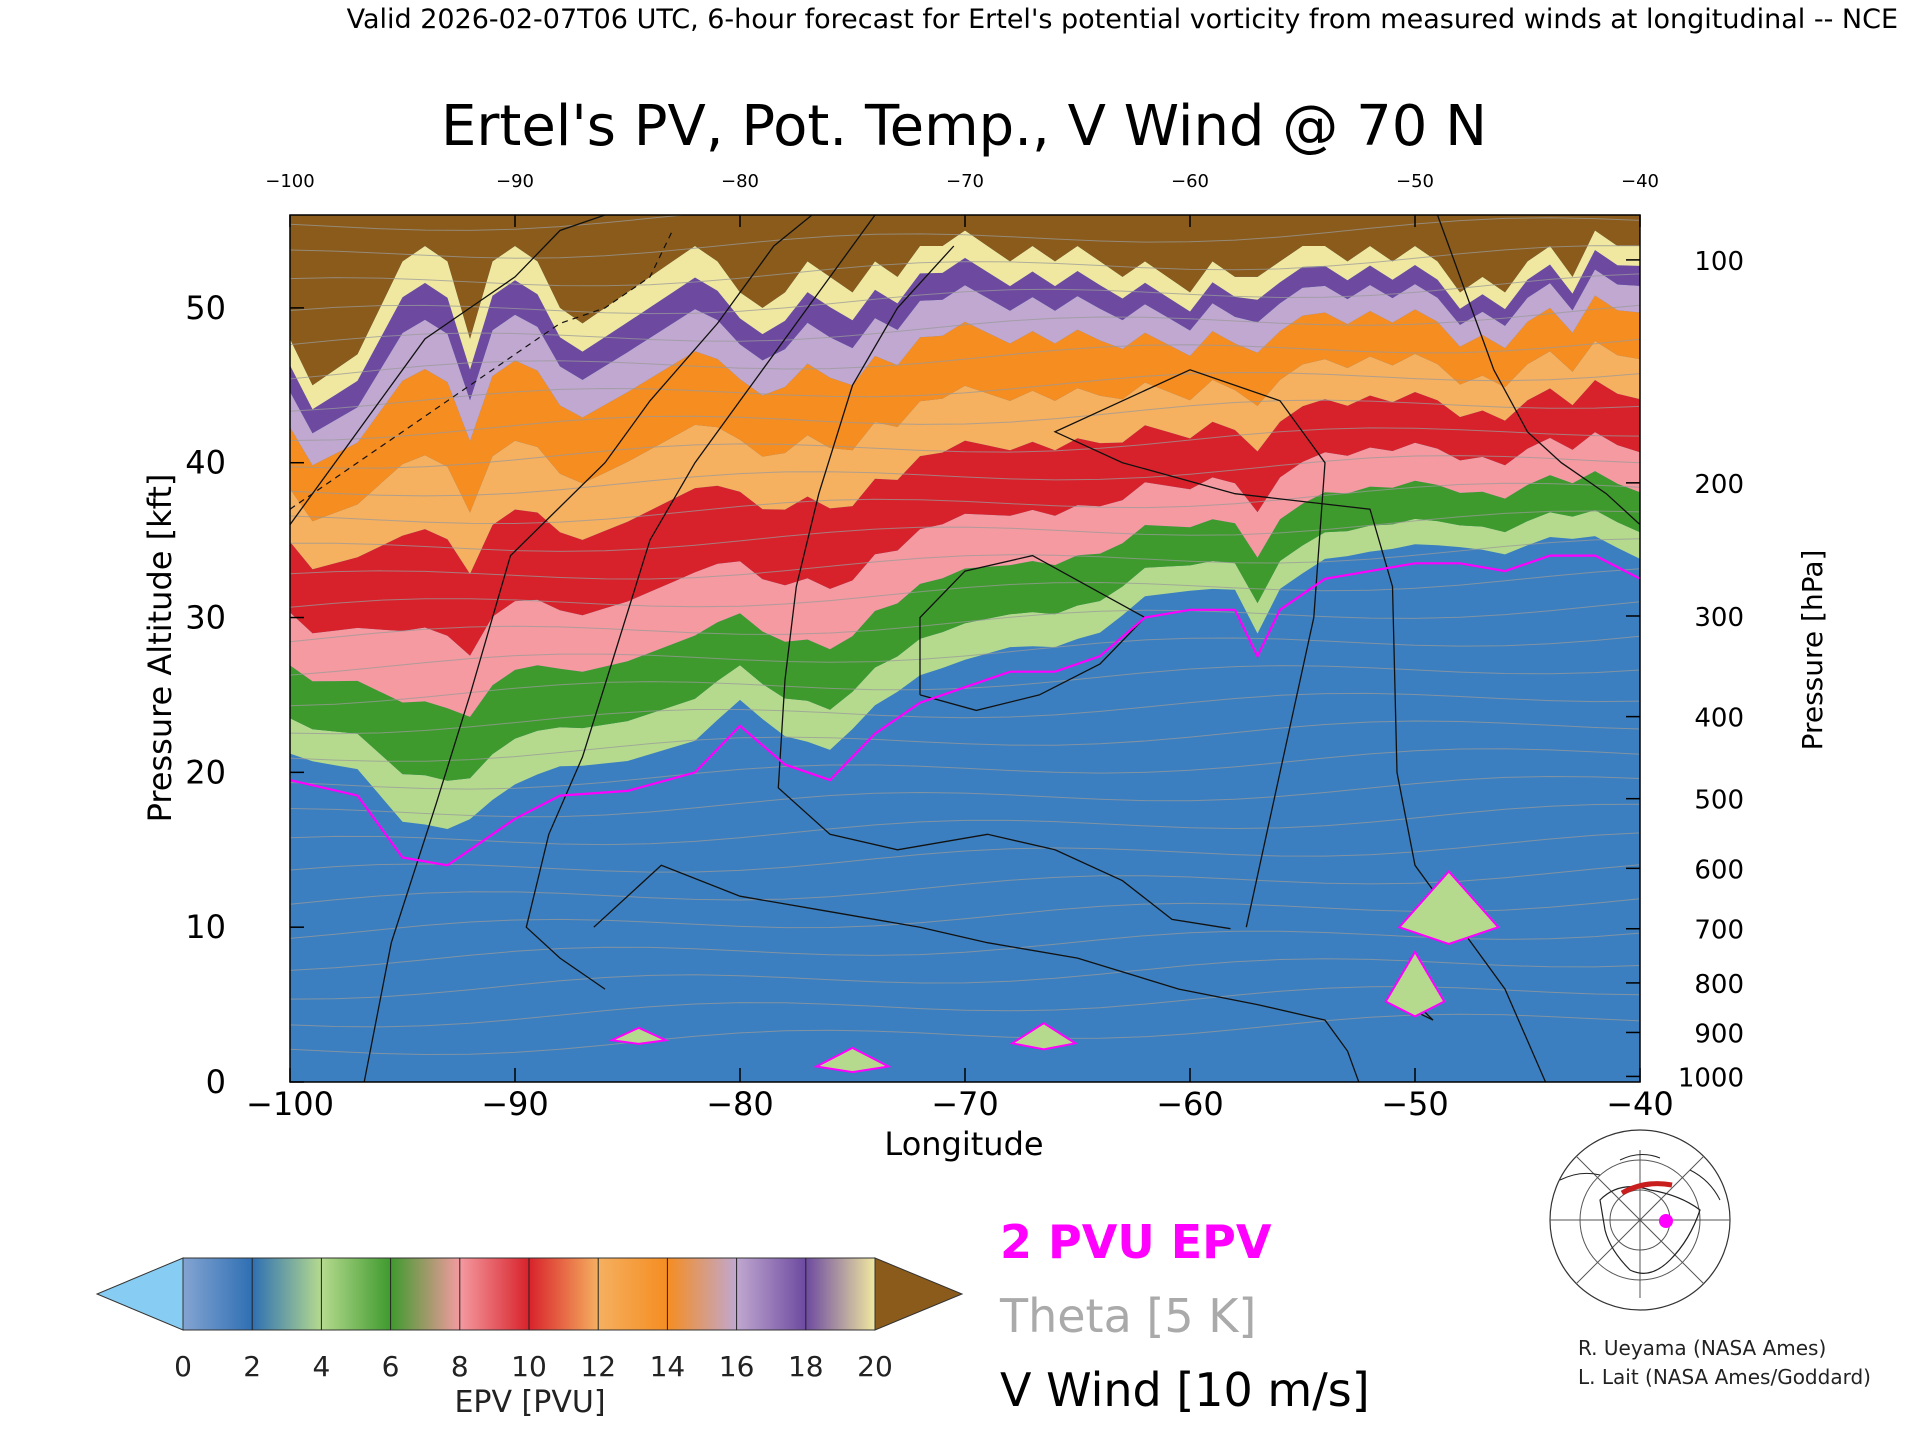  I want to click on colorbar-tick-label: 2, so click(252, 1366).